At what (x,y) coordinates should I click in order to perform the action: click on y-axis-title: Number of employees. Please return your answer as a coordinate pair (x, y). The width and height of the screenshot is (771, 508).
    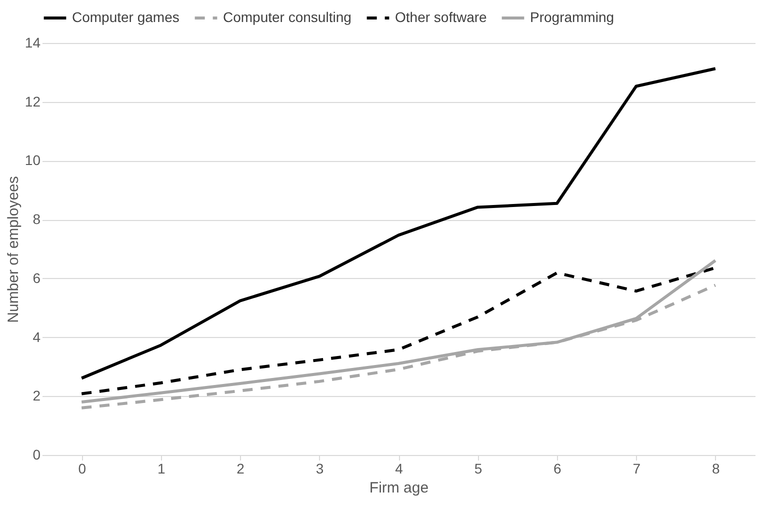
    Looking at the image, I should click on (13, 249).